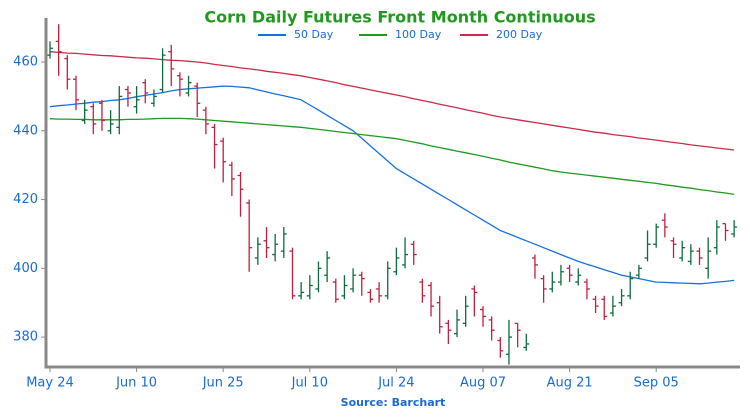  I want to click on y-tick-label: 400, so click(25, 268).